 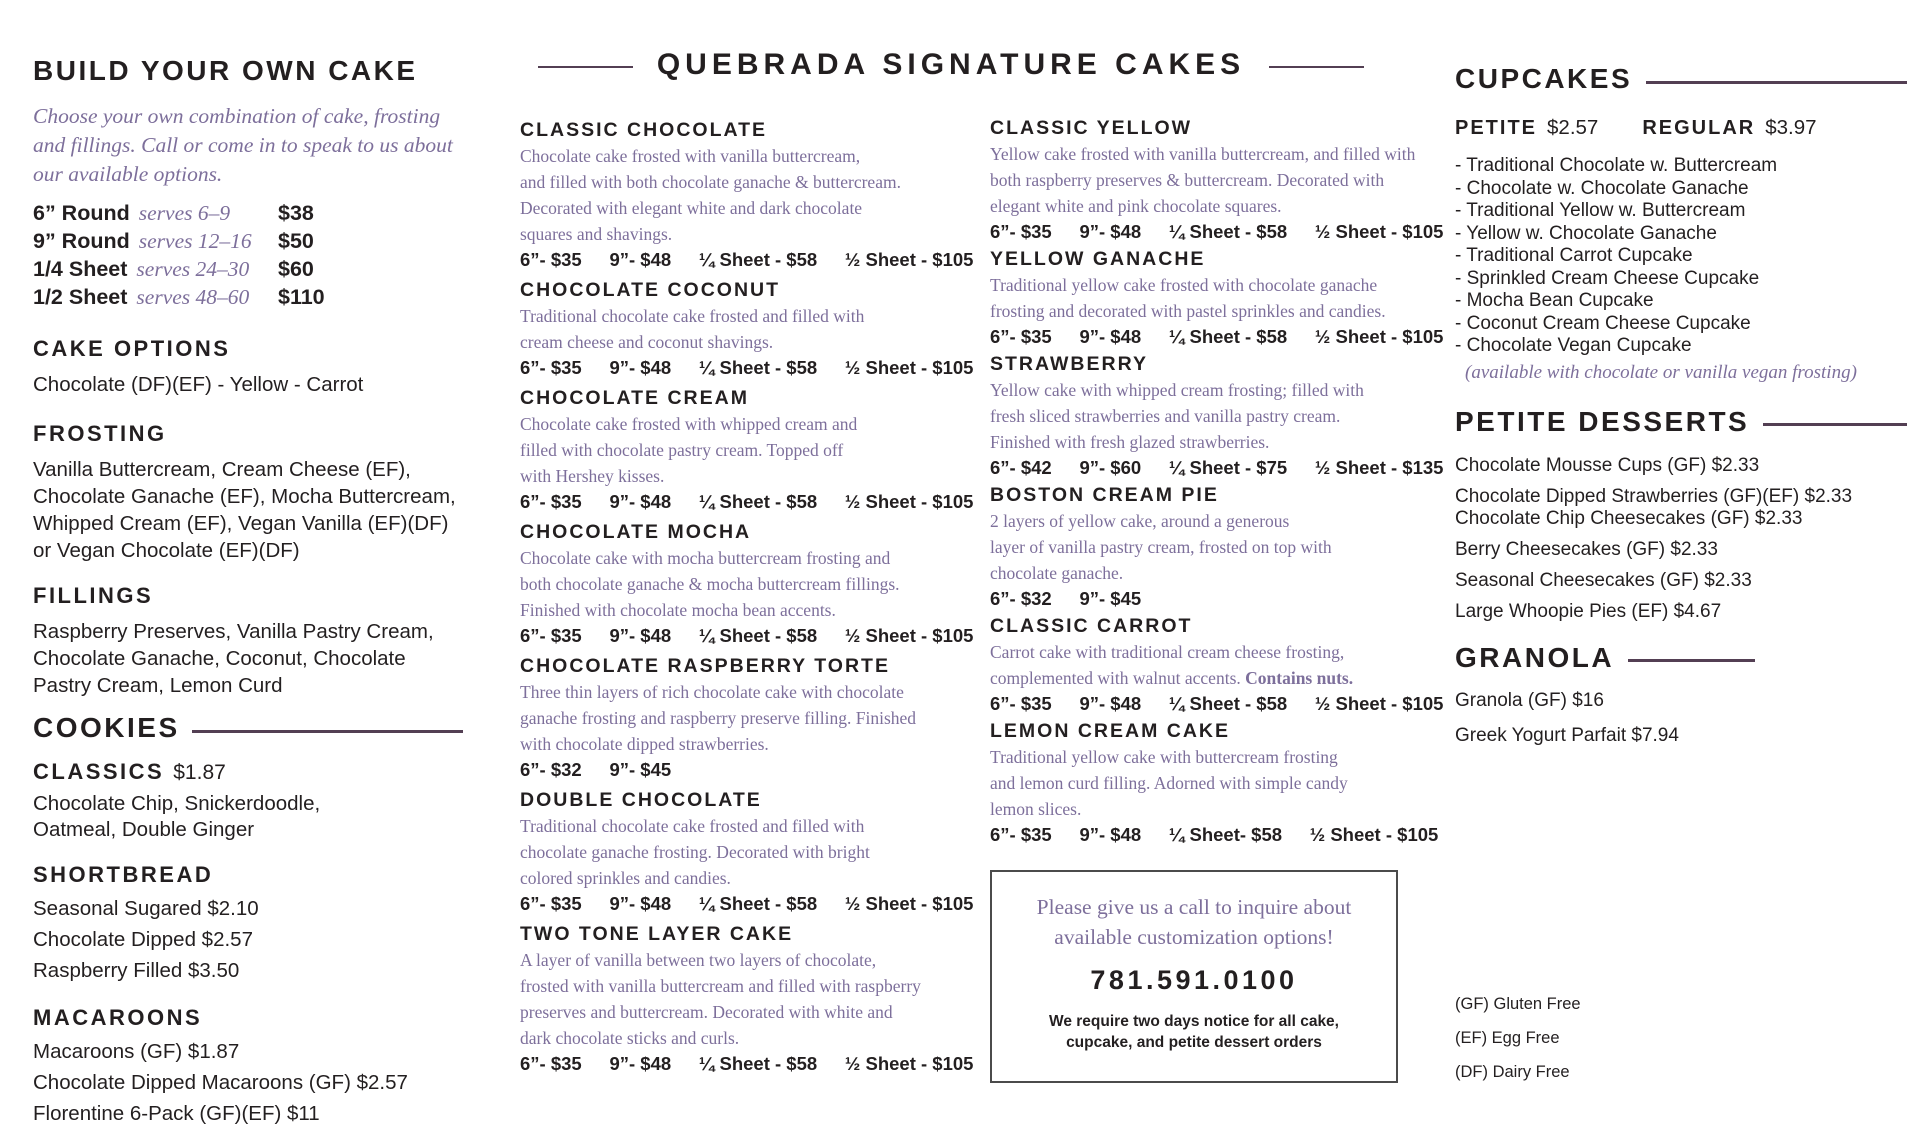 I want to click on menu-line: Florentine 6-Pack (GF)(EF) $11, so click(x=176, y=1113).